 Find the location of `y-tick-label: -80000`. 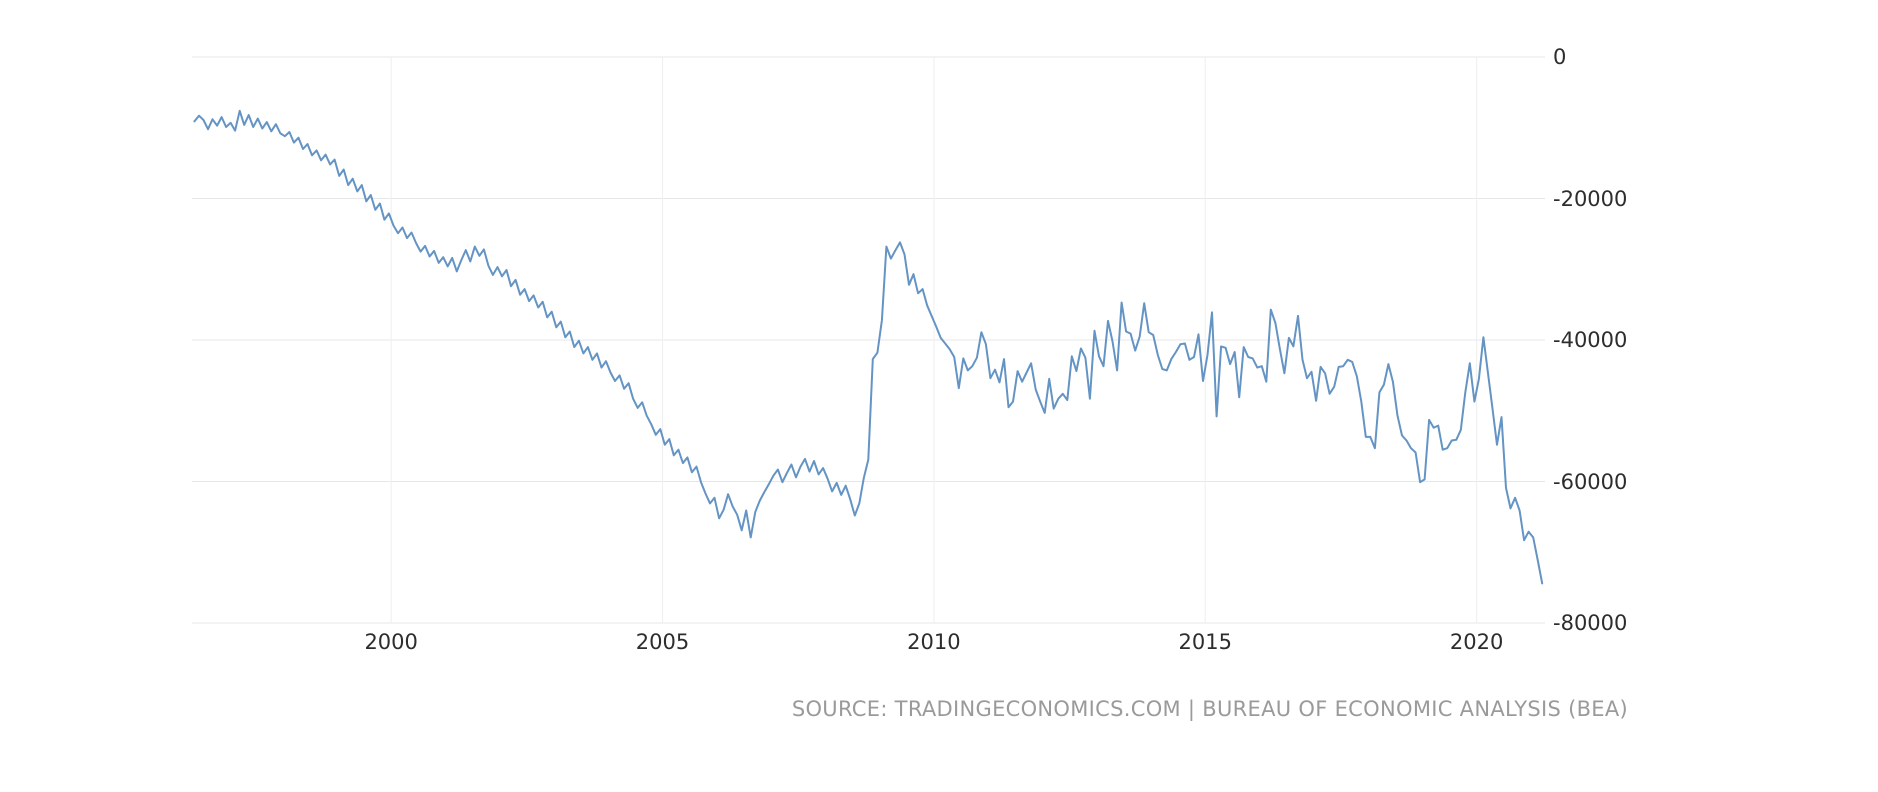

y-tick-label: -80000 is located at coordinates (1590, 623).